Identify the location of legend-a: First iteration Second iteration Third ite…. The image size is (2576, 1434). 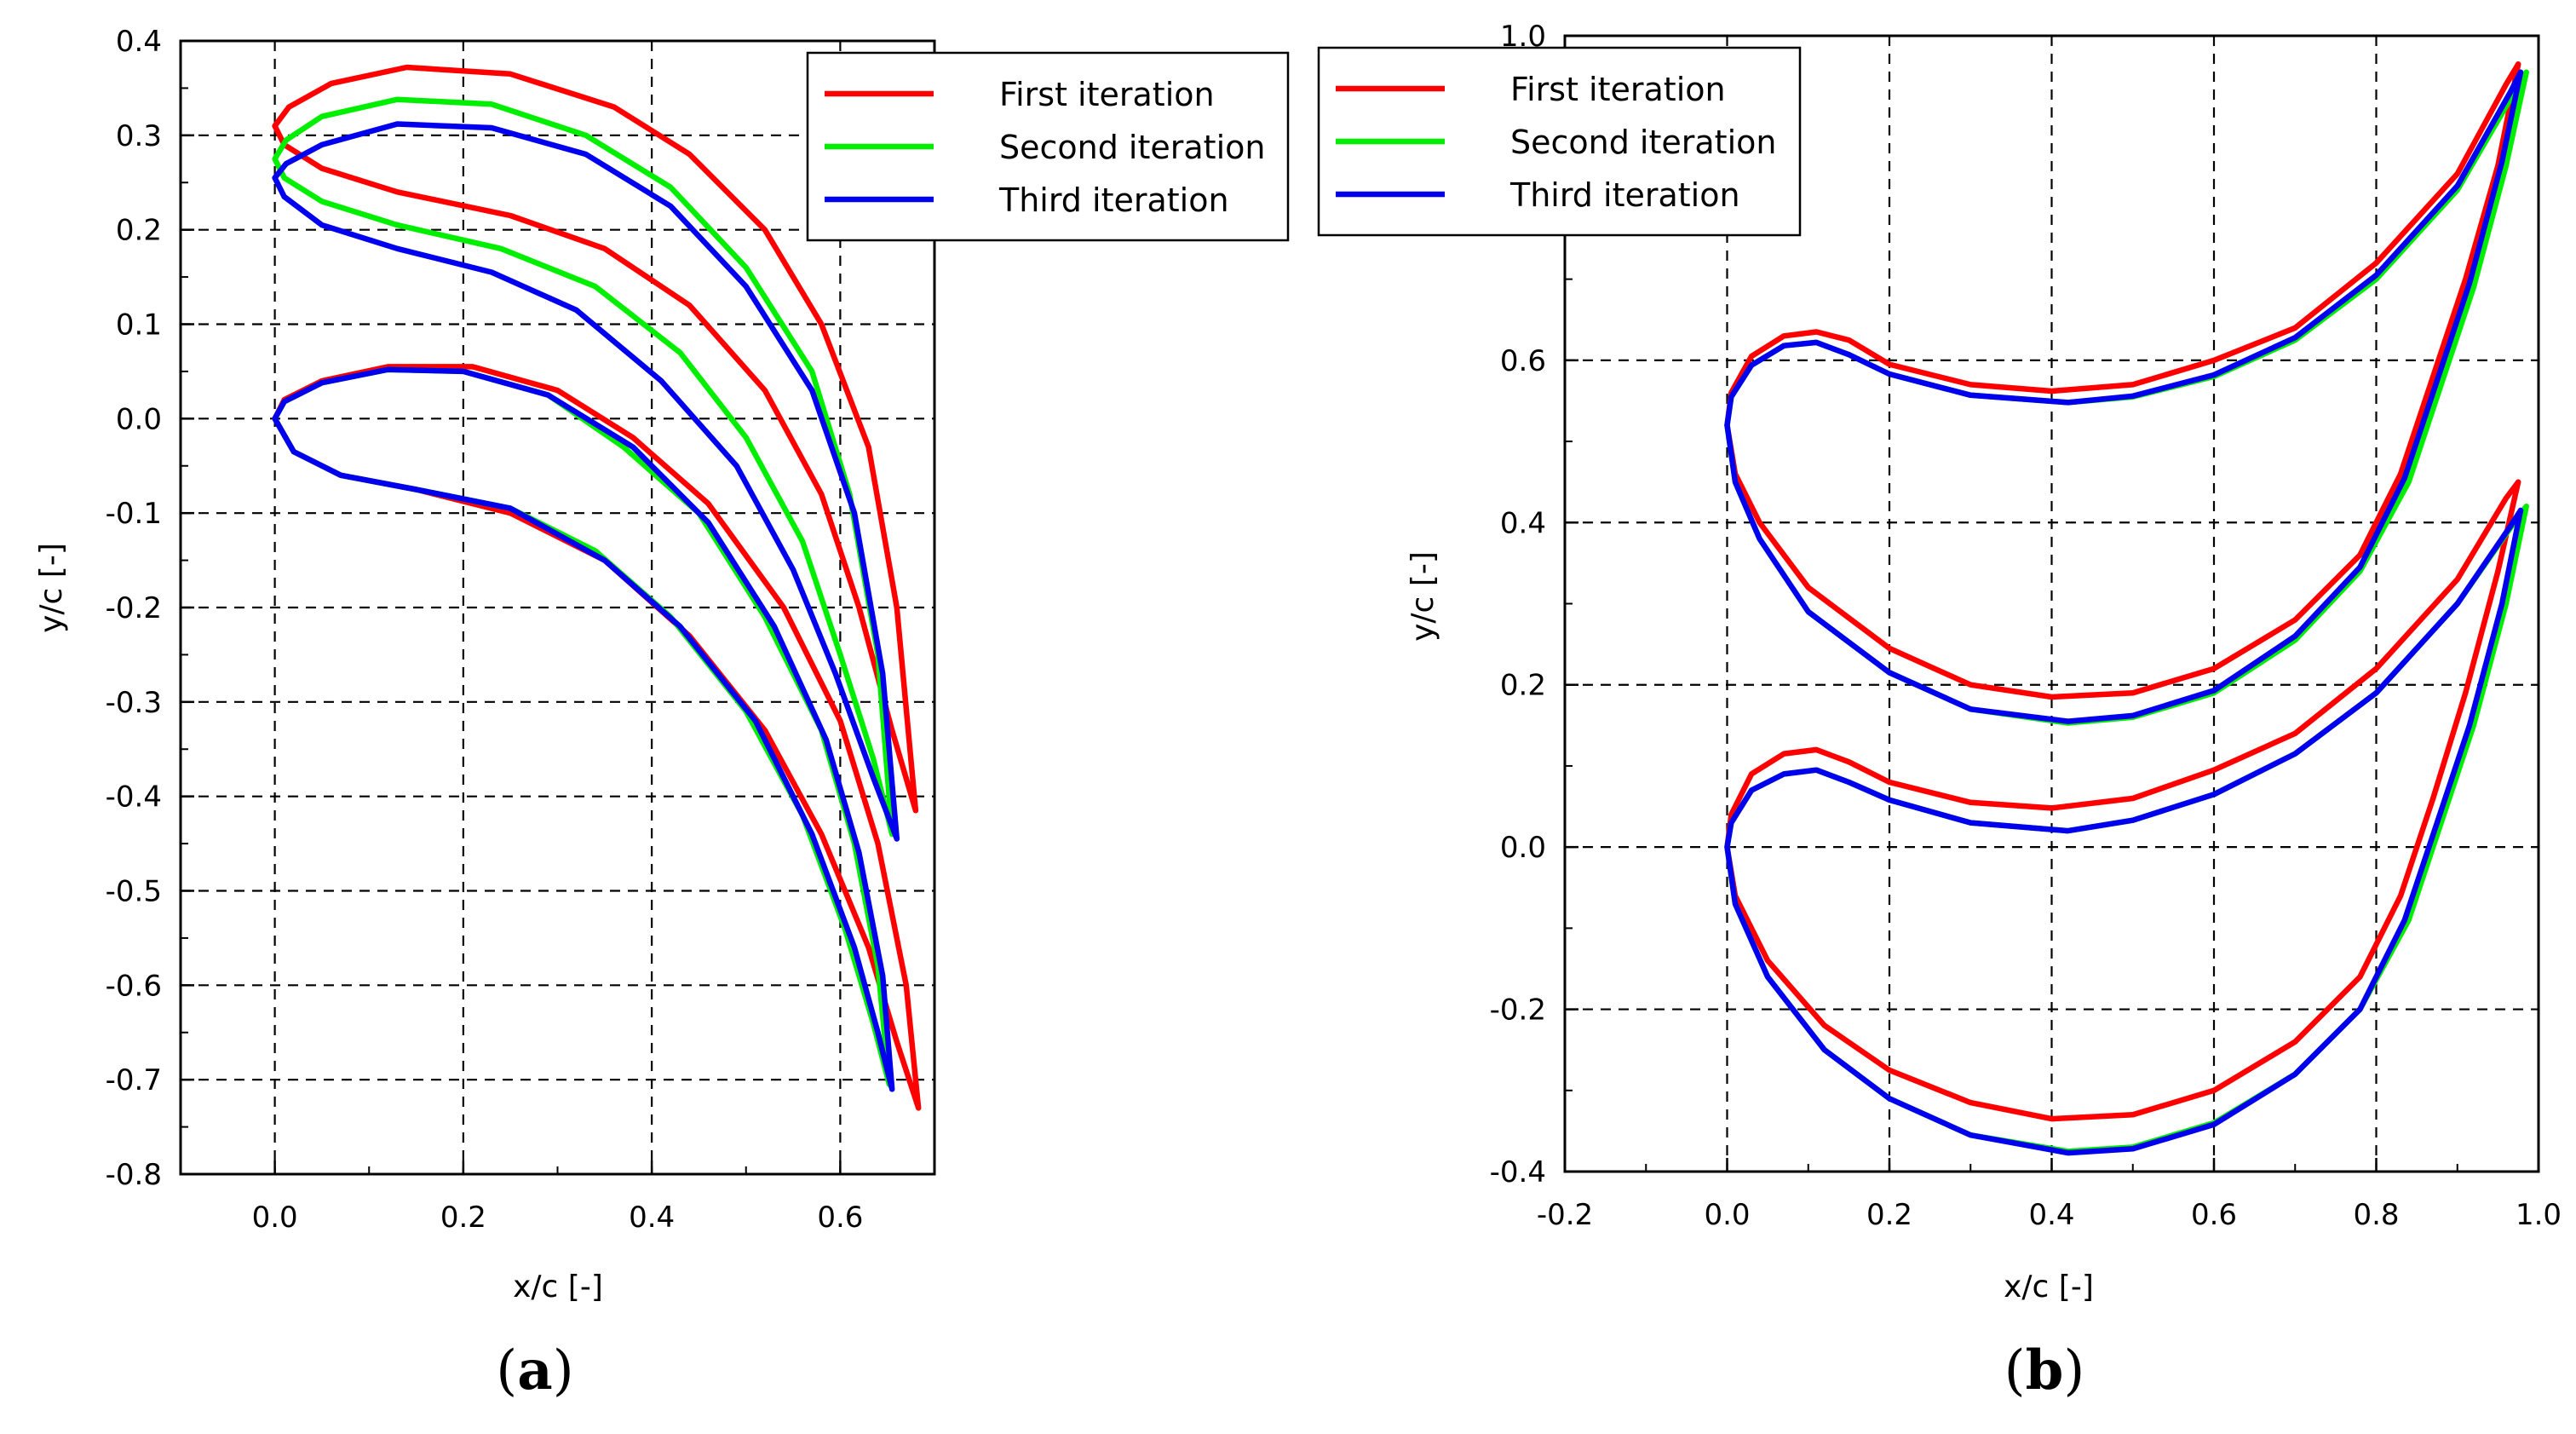
(1048, 146).